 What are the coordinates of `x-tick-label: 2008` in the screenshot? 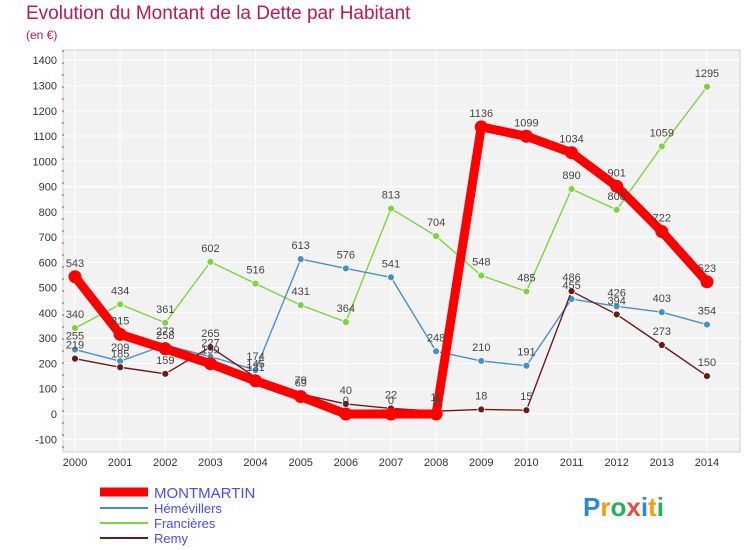 It's located at (436, 463).